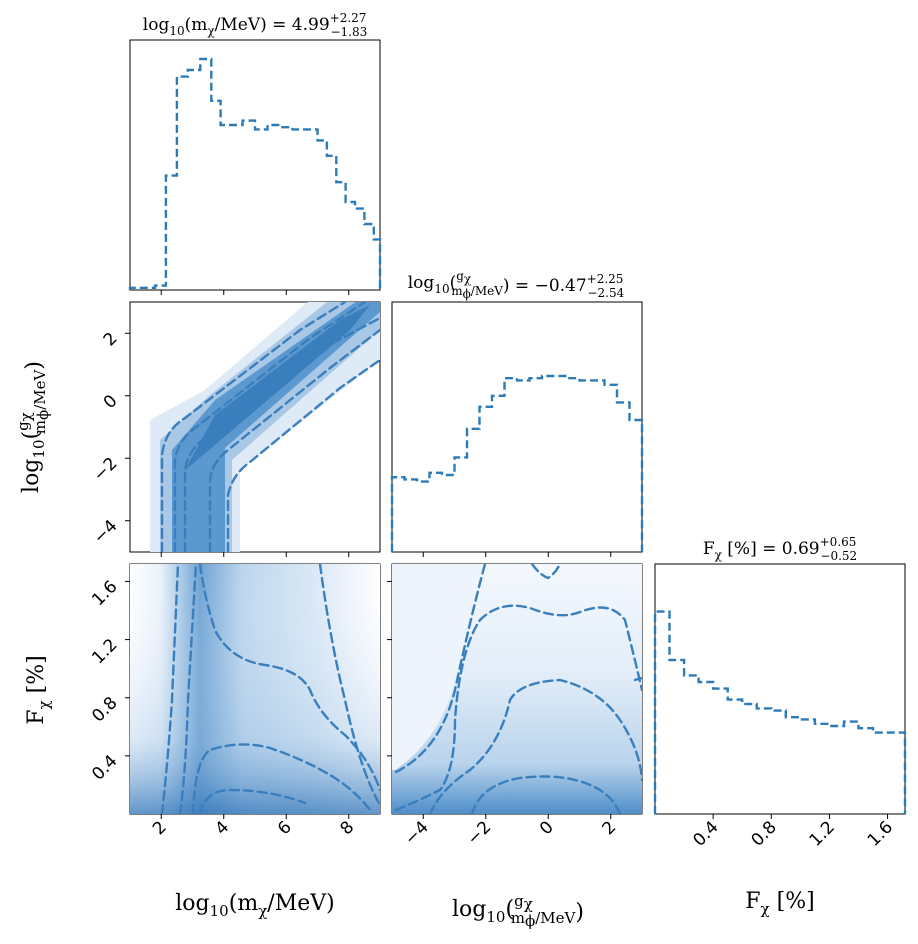 This screenshot has width=918, height=944. I want to click on xtick-label-0-2: 6, so click(285, 828).